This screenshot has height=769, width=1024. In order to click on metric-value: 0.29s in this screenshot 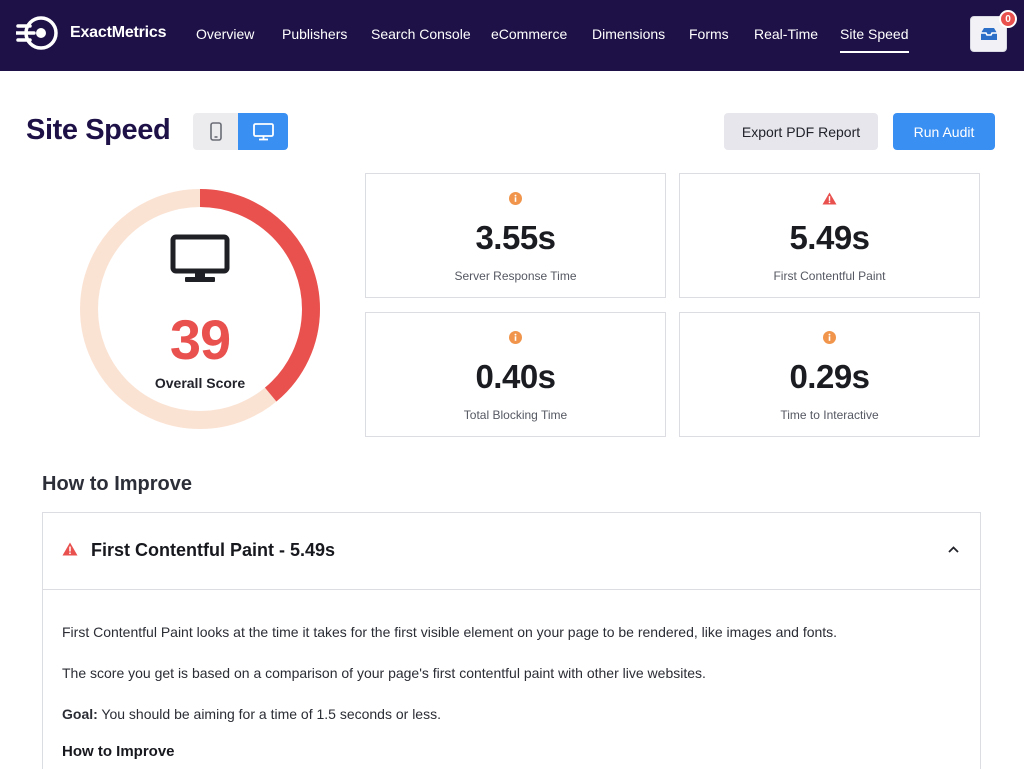, I will do `click(829, 376)`.